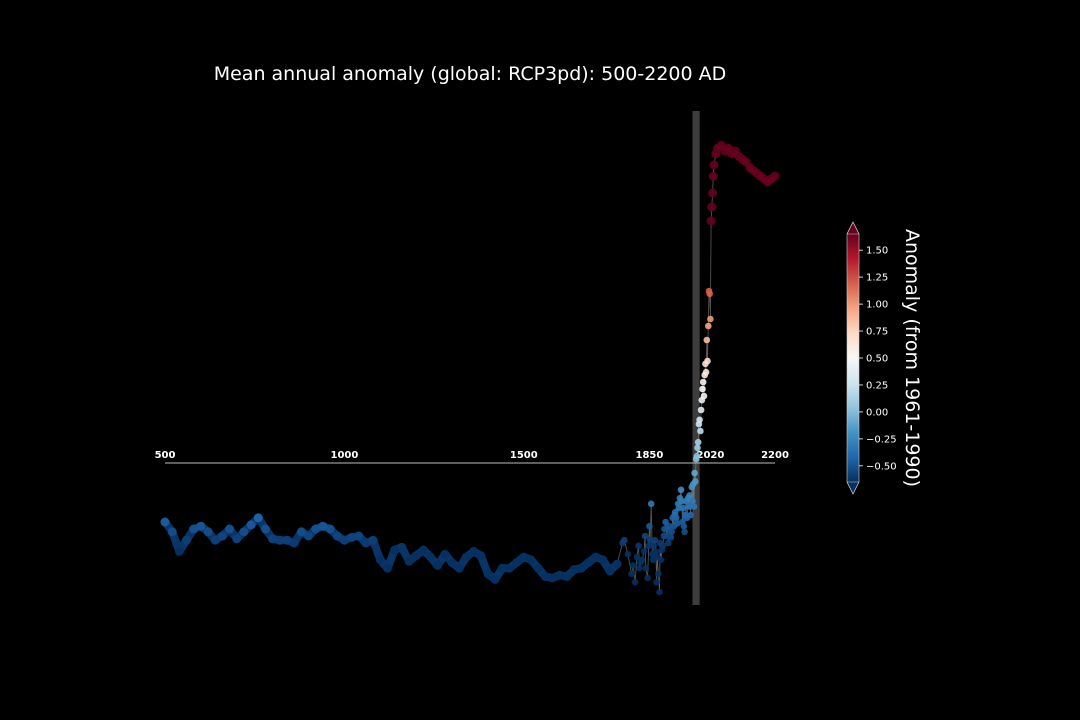  What do you see at coordinates (877, 359) in the screenshot?
I see `colorbar-tick-label: 0.50` at bounding box center [877, 359].